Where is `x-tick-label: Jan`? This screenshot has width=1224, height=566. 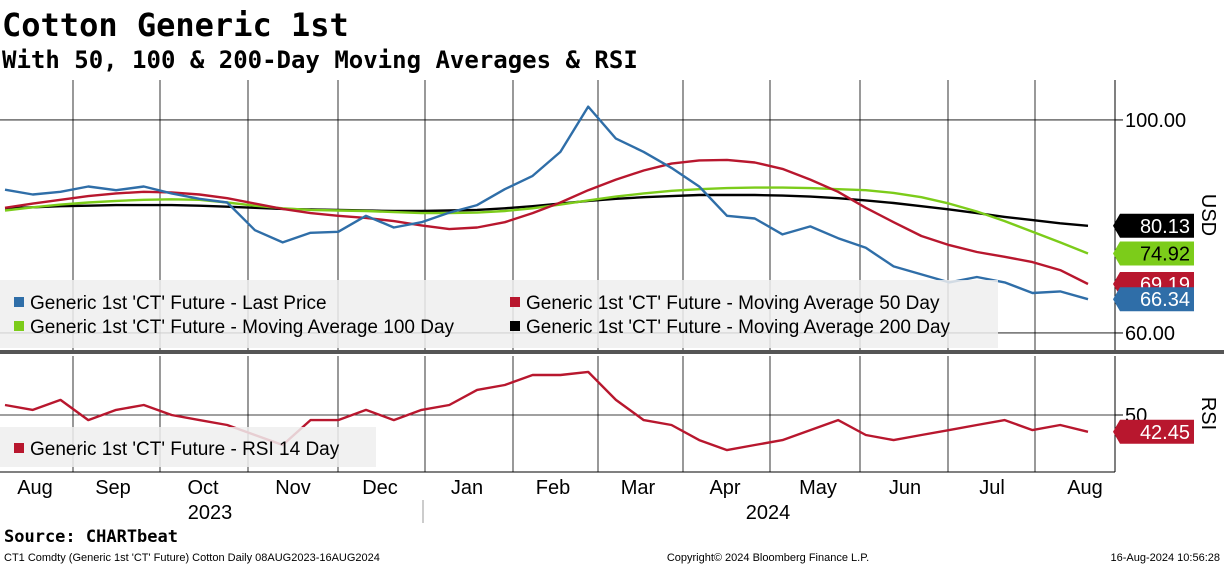 x-tick-label: Jan is located at coordinates (467, 488).